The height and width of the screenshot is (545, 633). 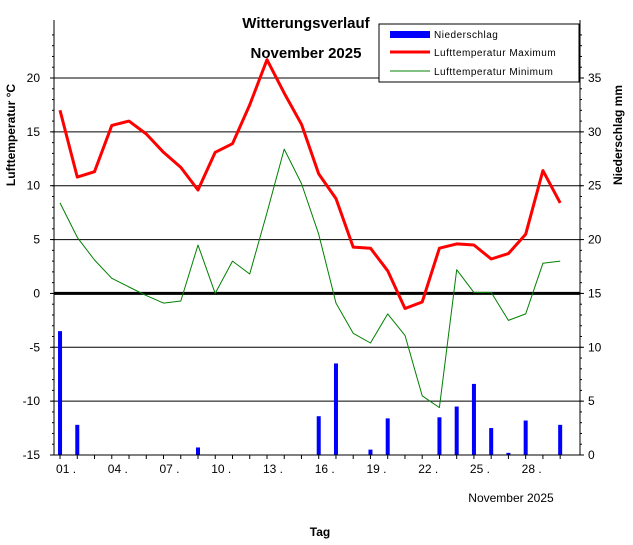 What do you see at coordinates (34, 347) in the screenshot?
I see `y-tick-label-left: -5` at bounding box center [34, 347].